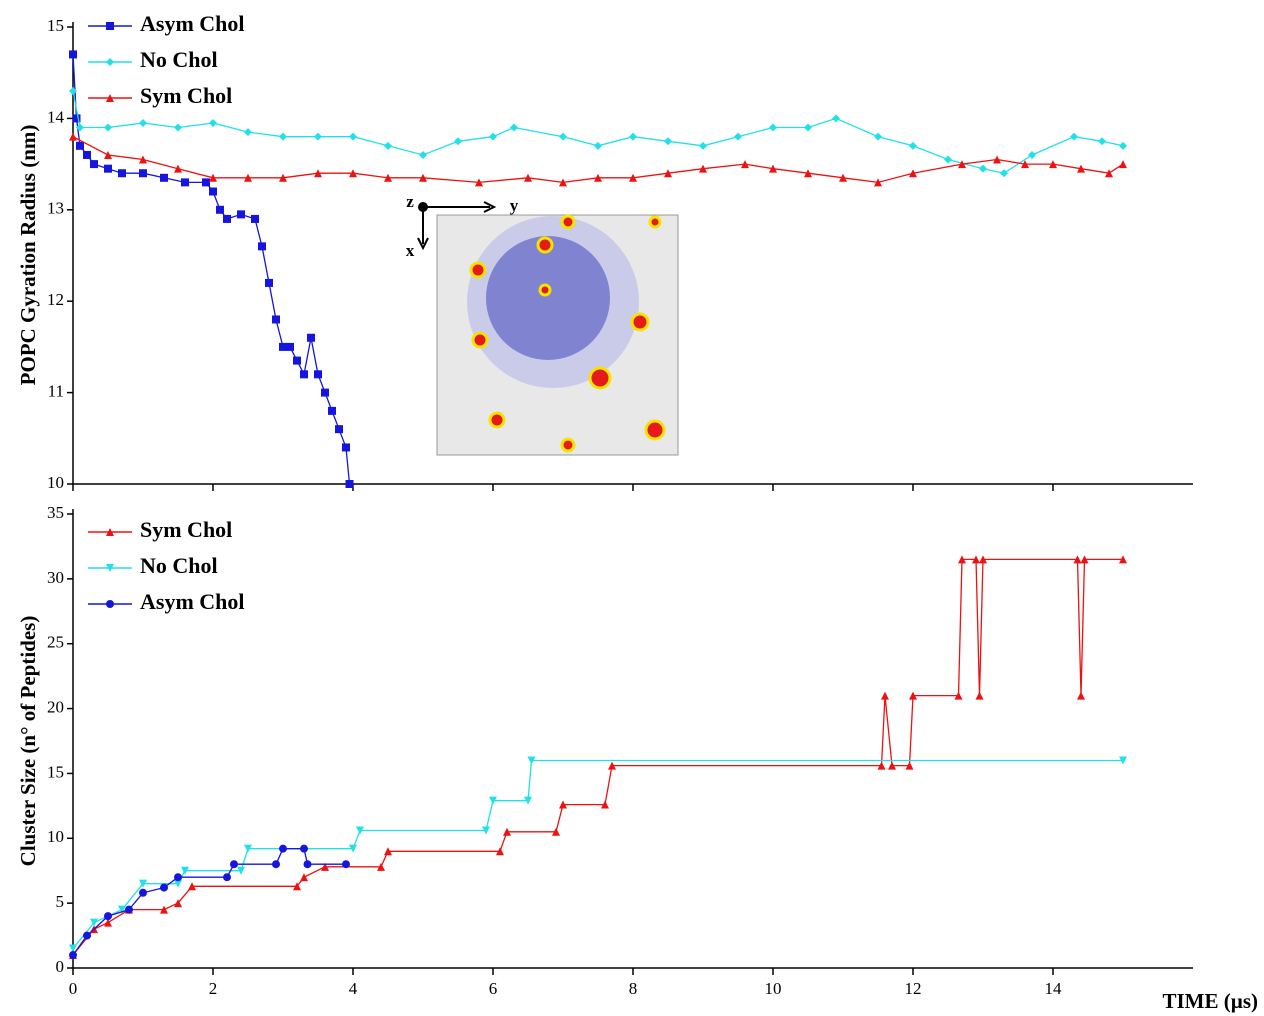 The height and width of the screenshot is (1016, 1264). Describe the element at coordinates (514, 205) in the screenshot. I see `annotation: y` at that location.